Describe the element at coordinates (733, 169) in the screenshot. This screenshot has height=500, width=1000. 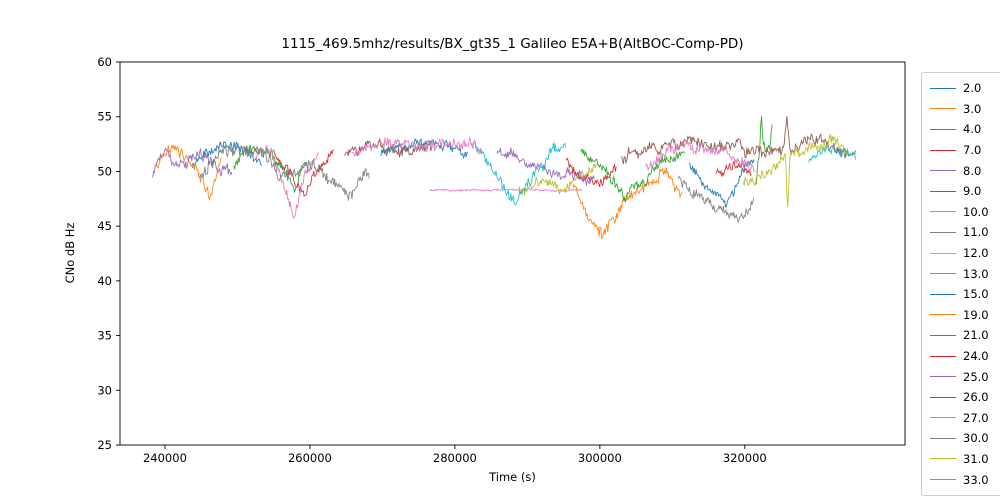
I see `series-line-24.0` at that location.